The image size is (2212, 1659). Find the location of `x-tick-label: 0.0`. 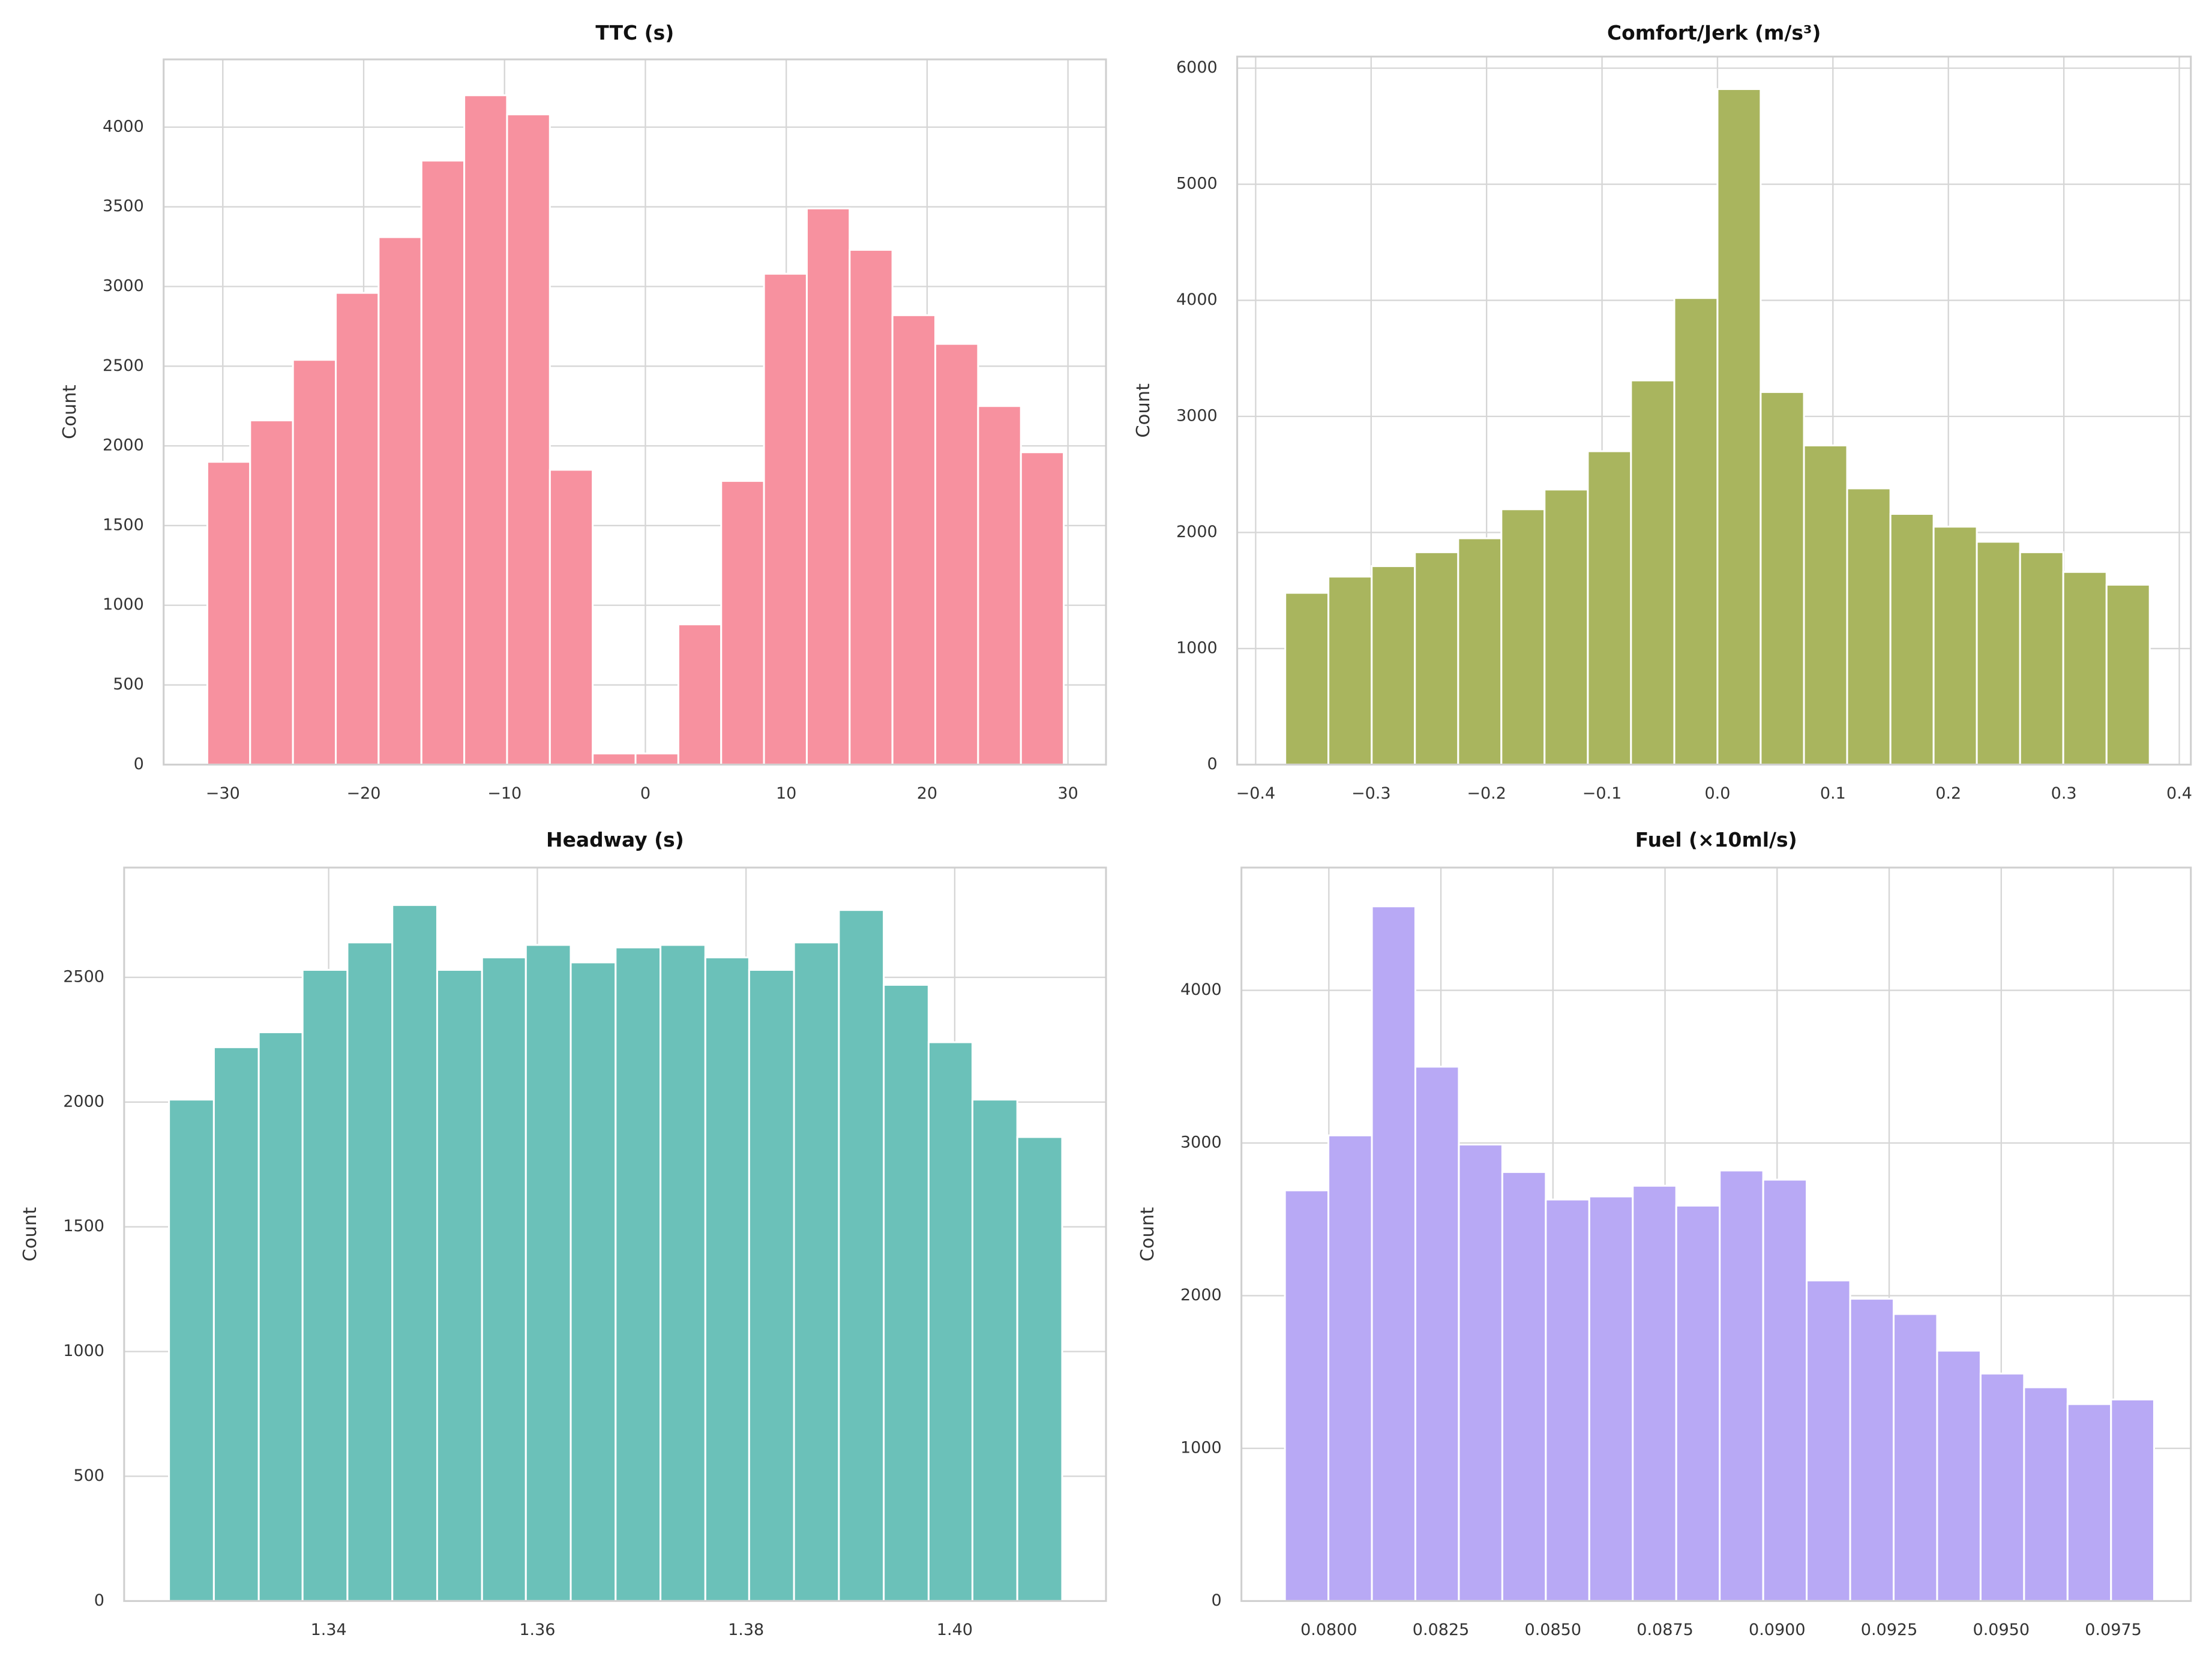

x-tick-label: 0.0 is located at coordinates (1717, 793).